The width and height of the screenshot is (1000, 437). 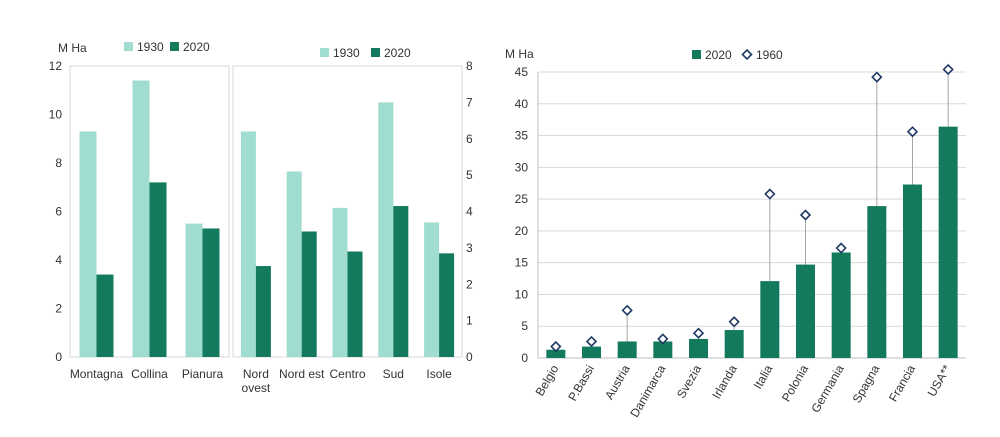 I want to click on bar-1930-collina, so click(x=141, y=219).